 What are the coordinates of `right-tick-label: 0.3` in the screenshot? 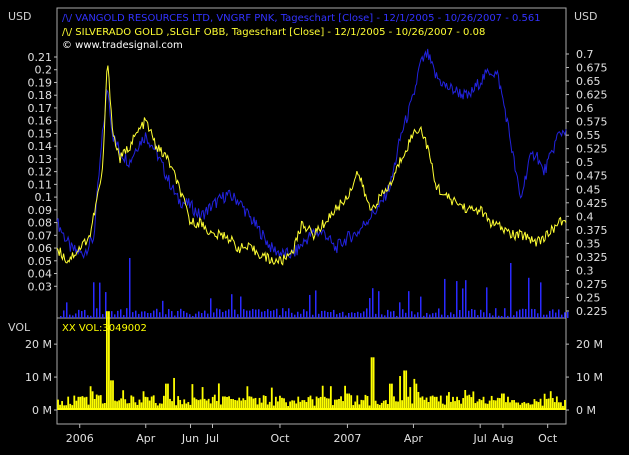 It's located at (585, 270).